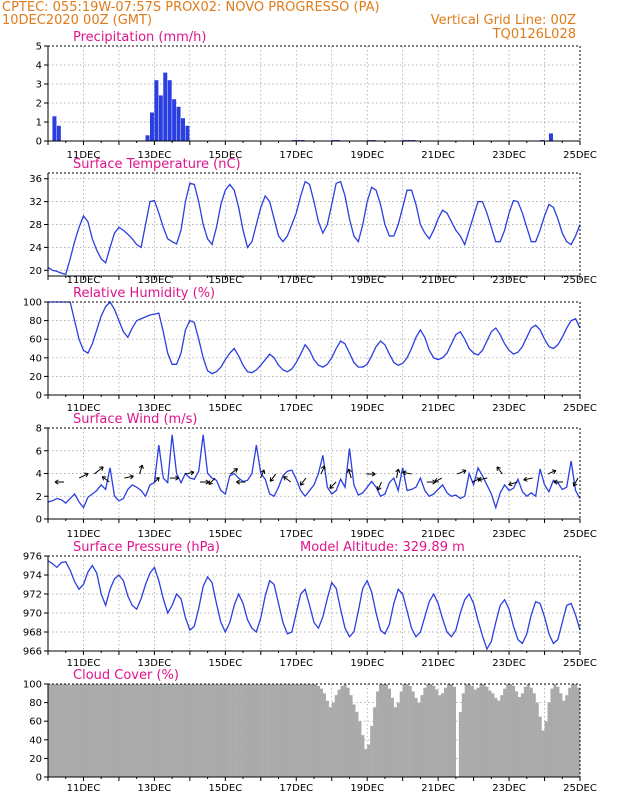  What do you see at coordinates (35, 225) in the screenshot?
I see `y-tick-label: 28` at bounding box center [35, 225].